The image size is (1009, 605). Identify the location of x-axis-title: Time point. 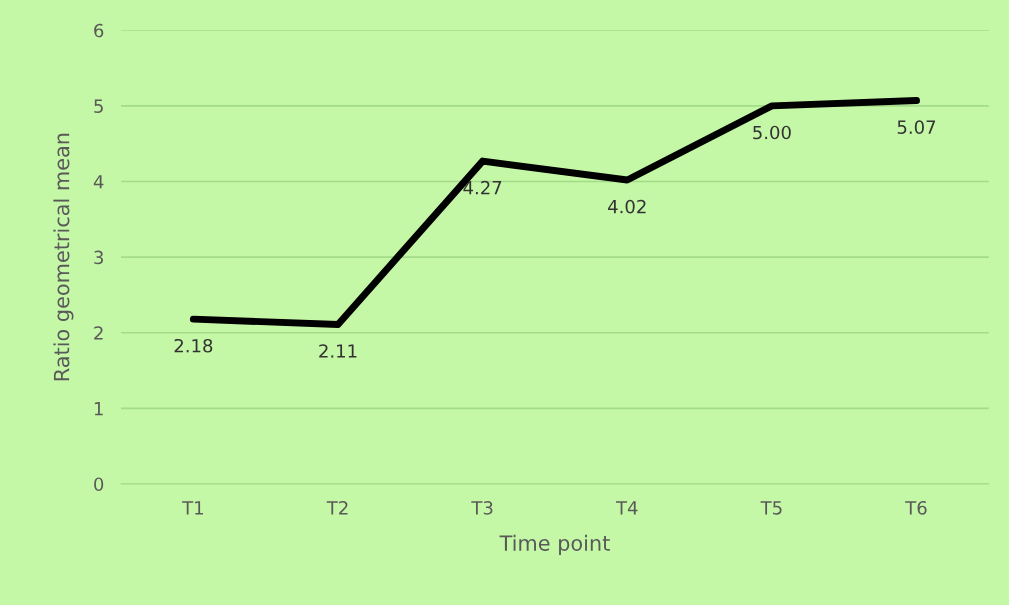
(554, 544).